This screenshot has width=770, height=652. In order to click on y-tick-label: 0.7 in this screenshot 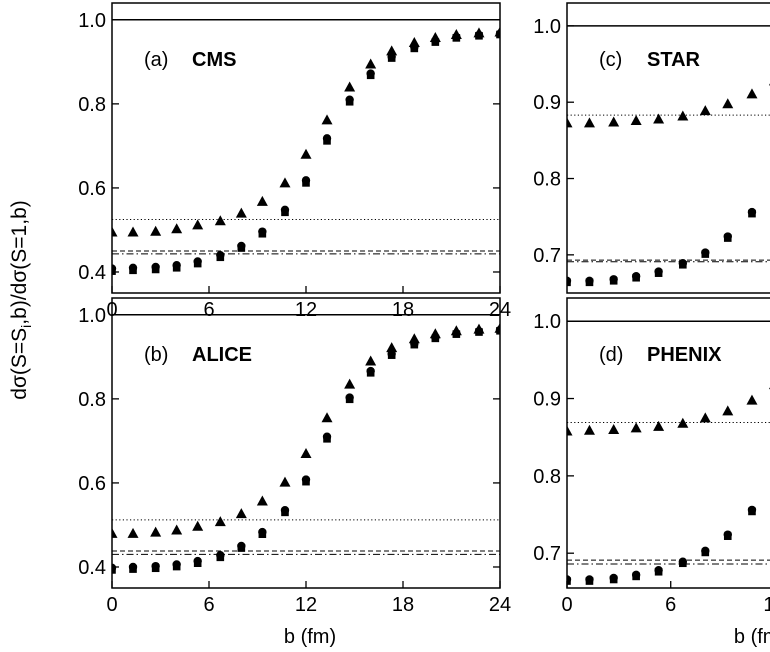, I will do `click(547, 256)`.